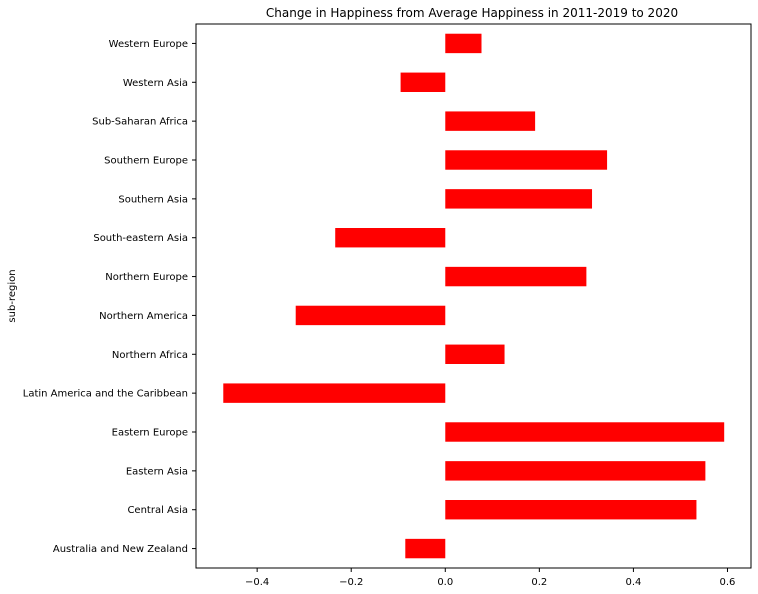 This screenshot has width=758, height=594. I want to click on y-tick-label: Latin America and the Caribbean, so click(105, 394).